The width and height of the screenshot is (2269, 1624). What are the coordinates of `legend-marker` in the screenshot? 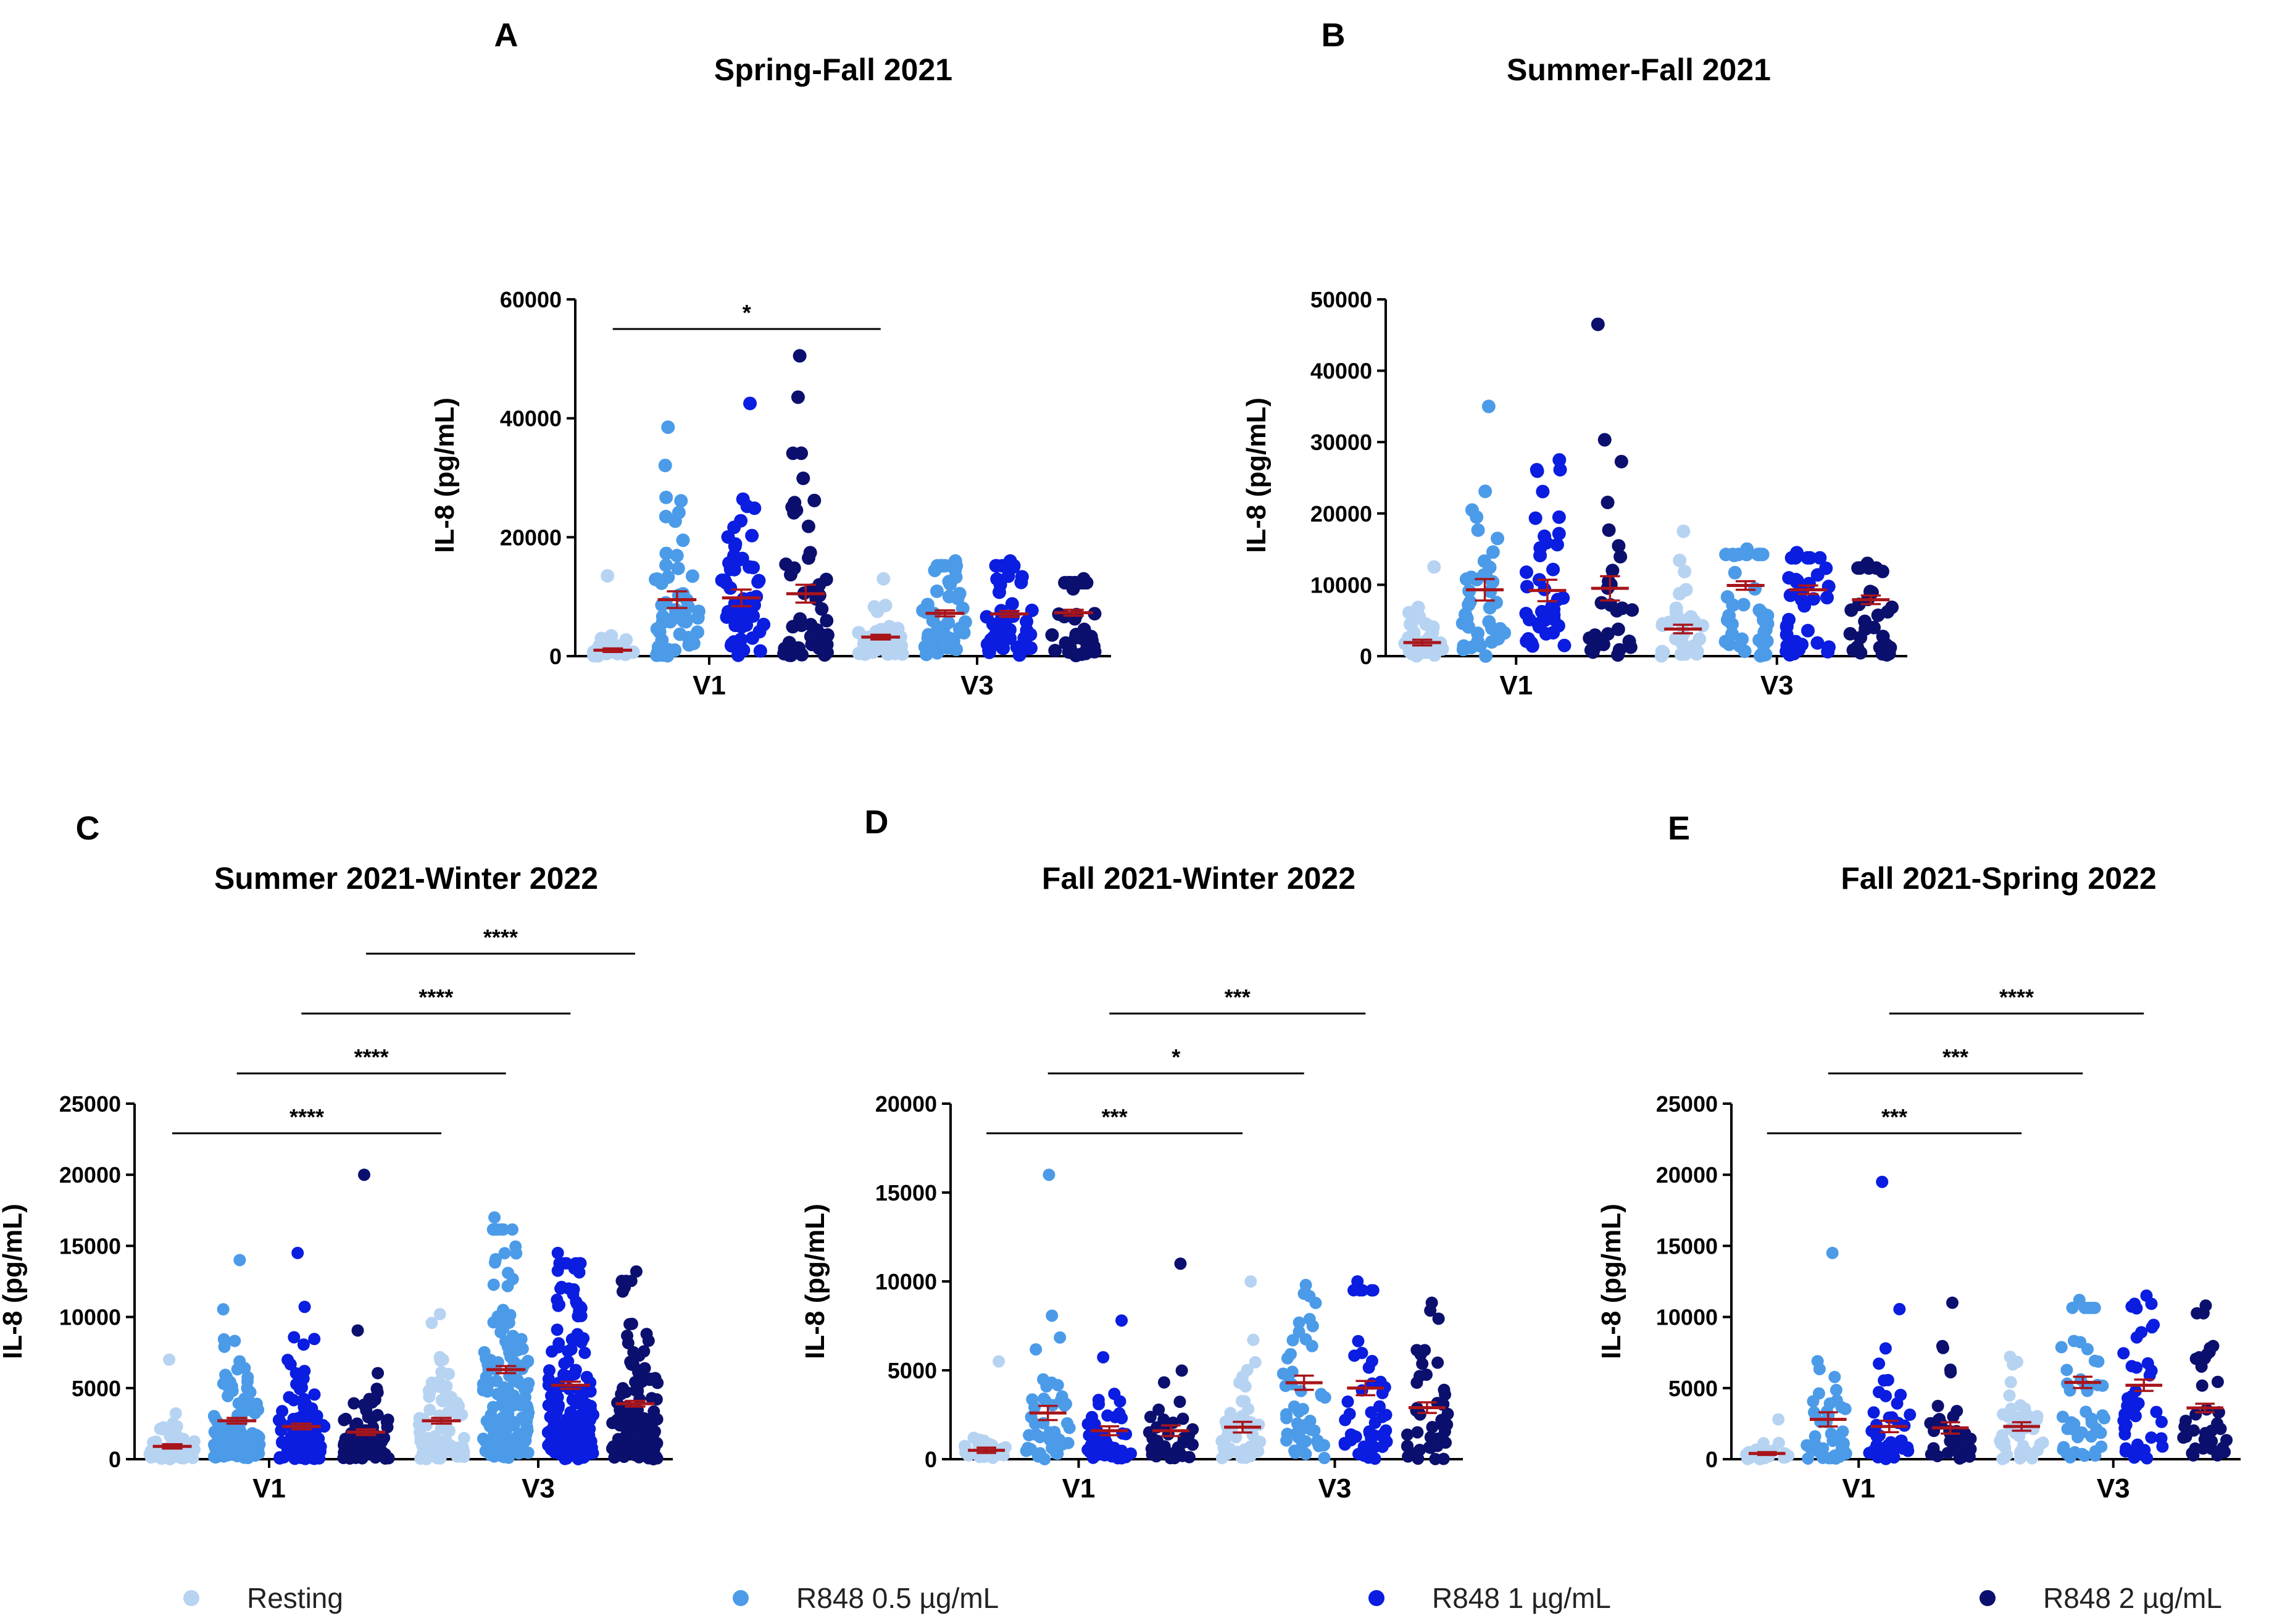 It's located at (191, 1598).